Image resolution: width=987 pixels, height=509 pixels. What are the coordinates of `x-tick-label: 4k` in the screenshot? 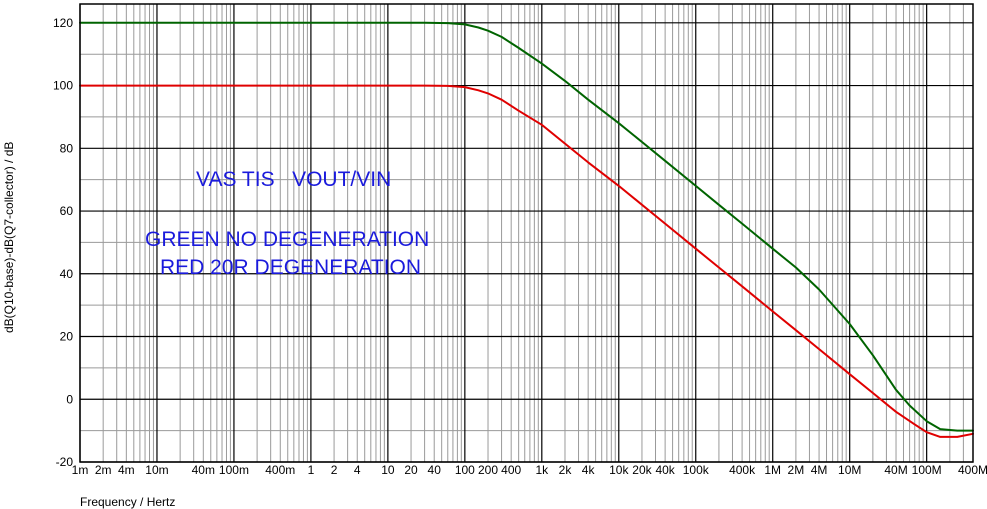 It's located at (589, 470).